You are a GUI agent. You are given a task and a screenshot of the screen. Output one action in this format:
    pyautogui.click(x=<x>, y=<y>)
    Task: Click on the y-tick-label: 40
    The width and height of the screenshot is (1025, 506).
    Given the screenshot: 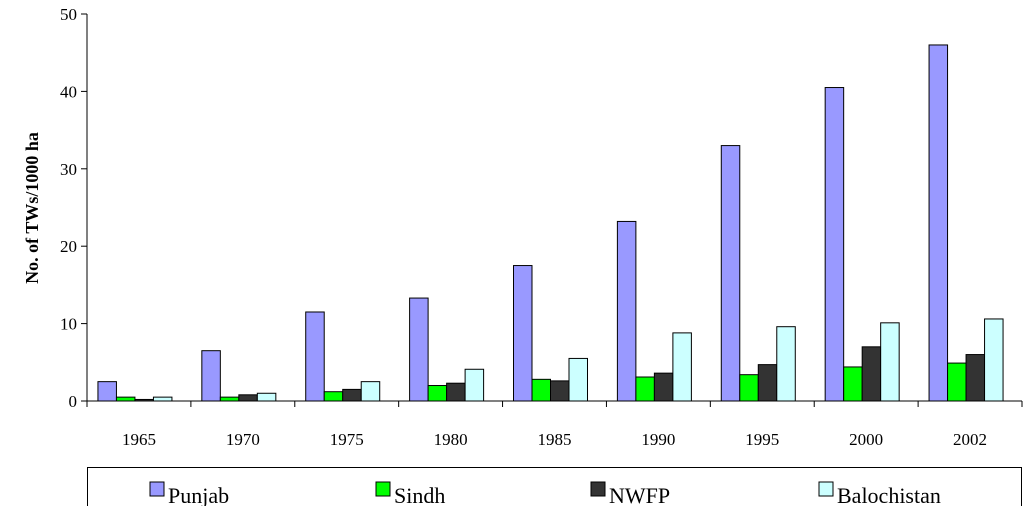 What is the action you would take?
    pyautogui.click(x=68, y=91)
    